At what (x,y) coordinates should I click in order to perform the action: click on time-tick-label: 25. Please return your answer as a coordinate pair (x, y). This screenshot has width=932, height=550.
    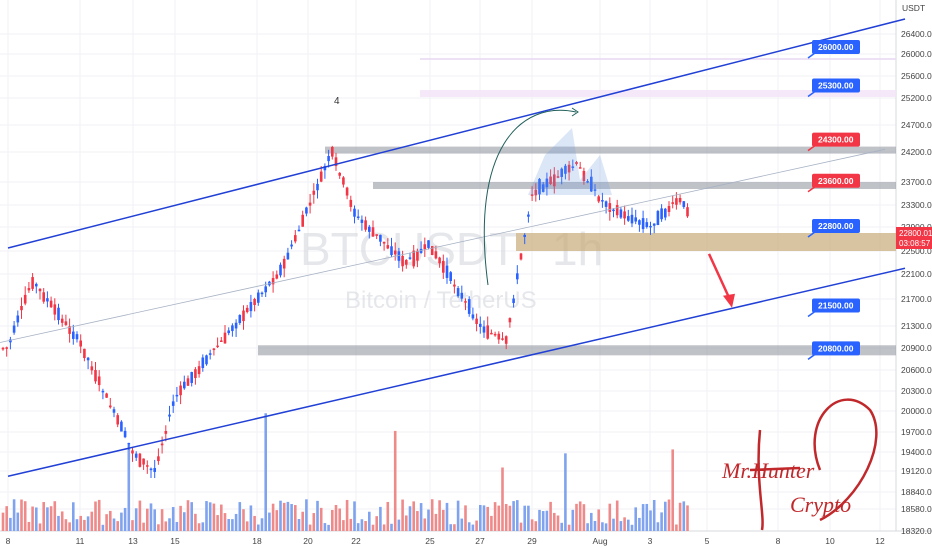
    Looking at the image, I should click on (430, 541).